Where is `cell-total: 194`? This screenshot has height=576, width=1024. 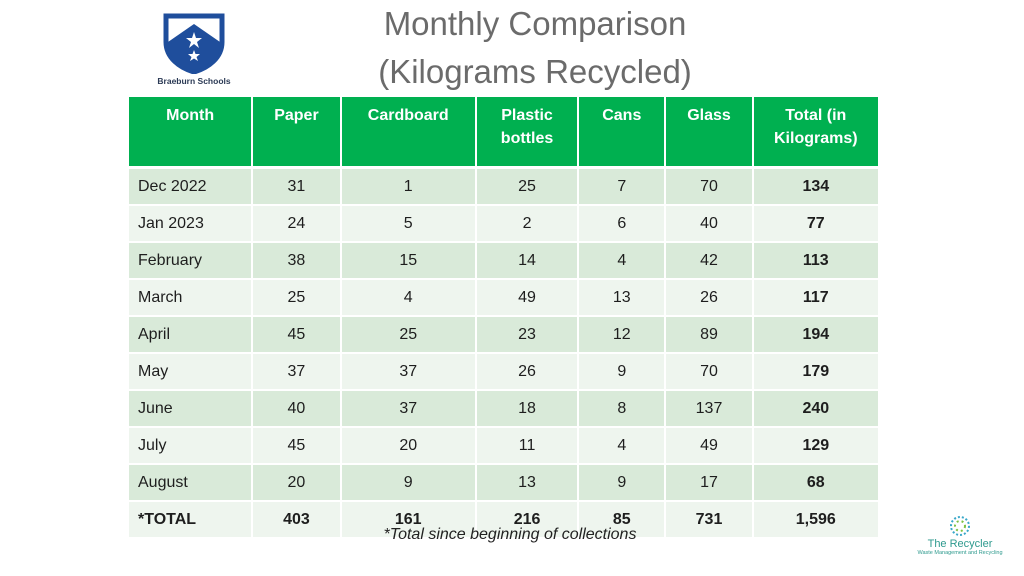
cell-total: 194 is located at coordinates (815, 335).